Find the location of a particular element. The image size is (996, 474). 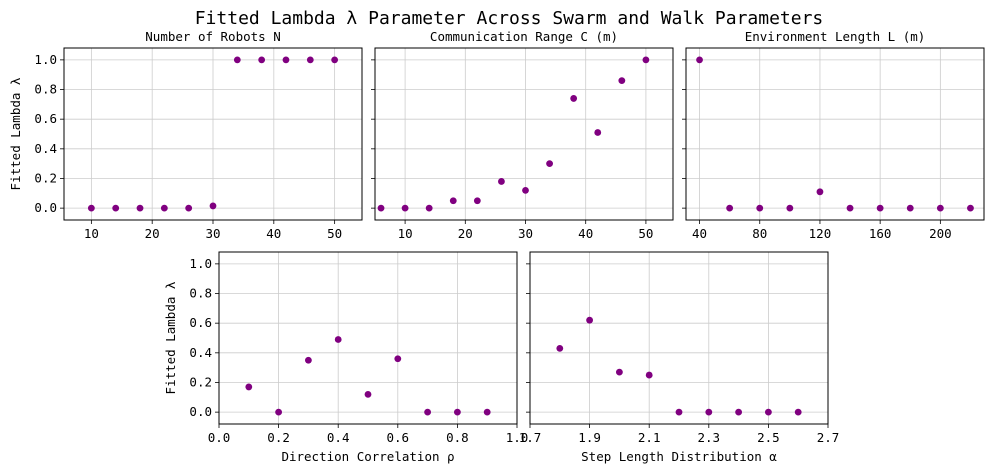

x-tick-label: 0.6 is located at coordinates (398, 437).